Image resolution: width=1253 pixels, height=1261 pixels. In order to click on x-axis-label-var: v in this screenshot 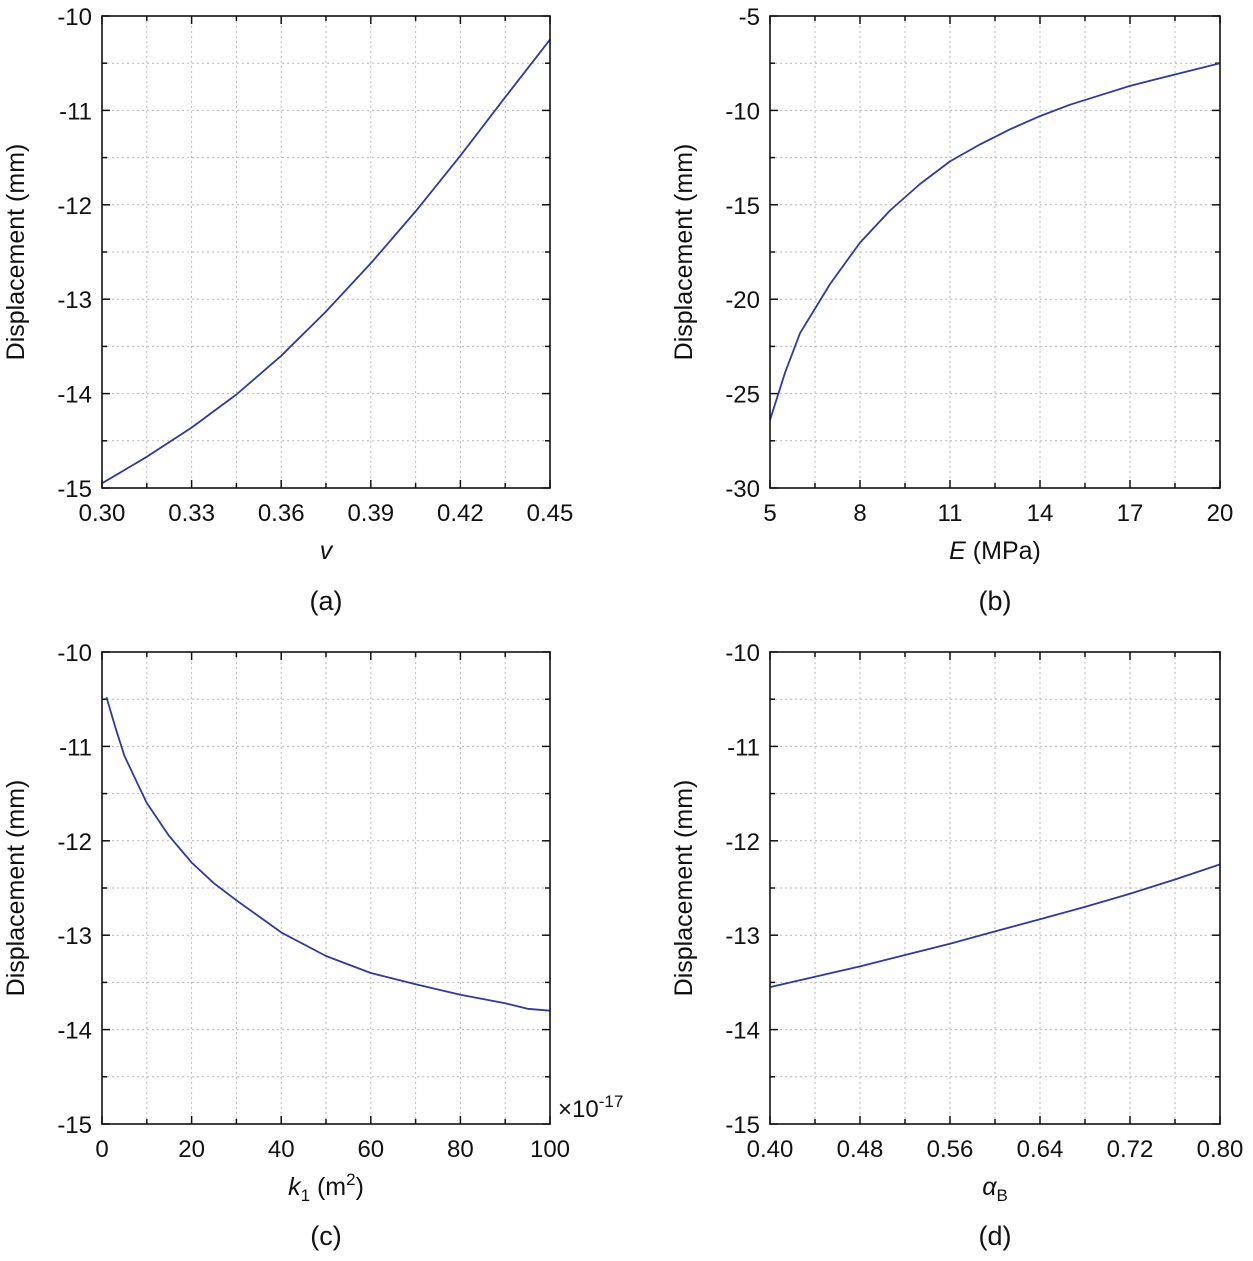, I will do `click(327, 551)`.